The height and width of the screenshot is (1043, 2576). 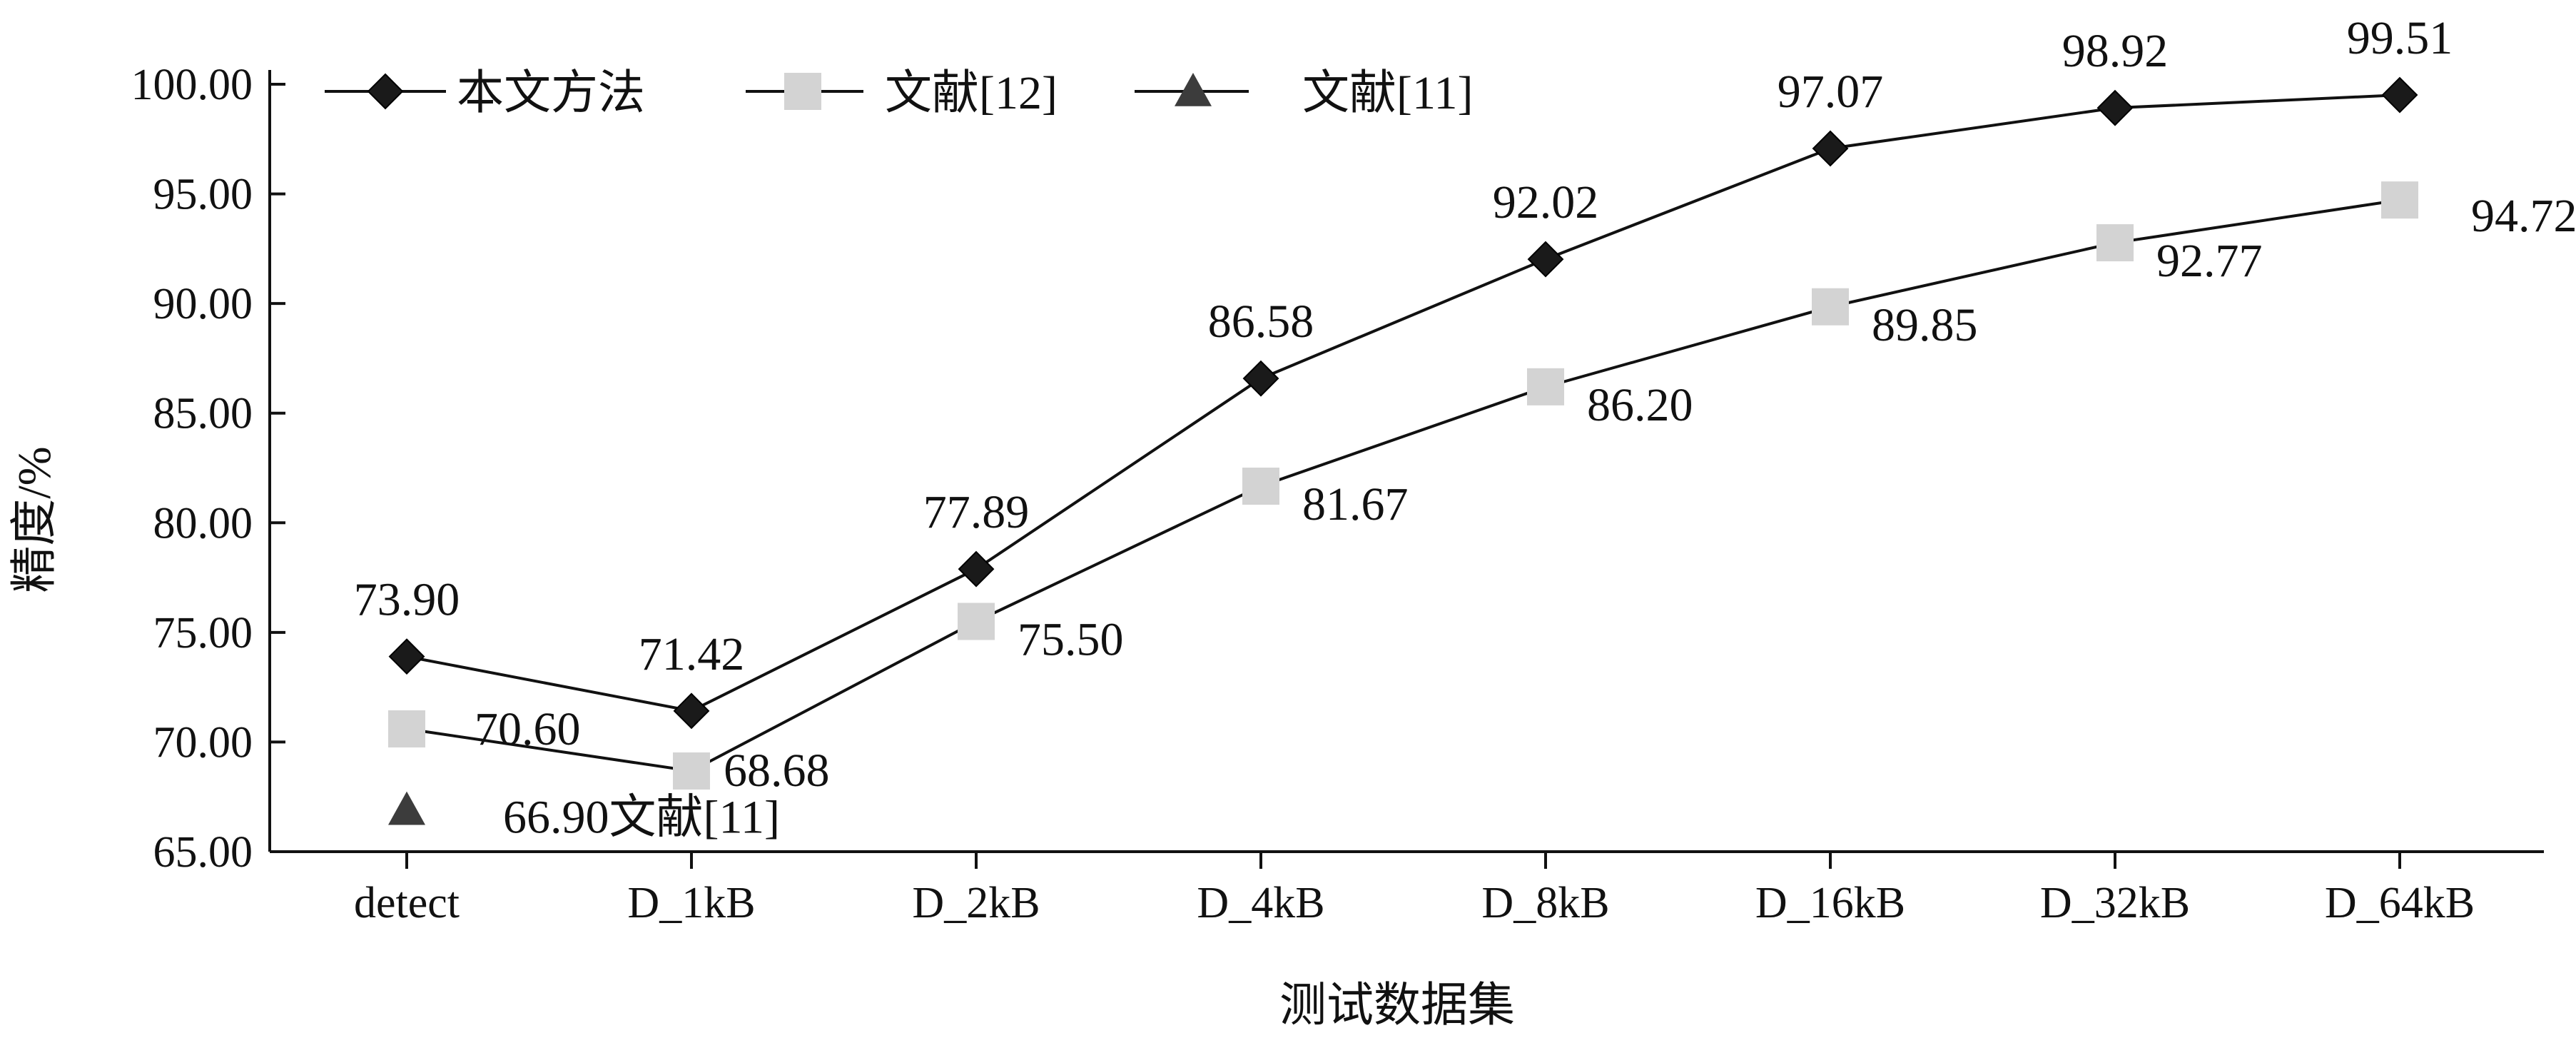 What do you see at coordinates (1640, 405) in the screenshot?
I see `data-label: 86.20` at bounding box center [1640, 405].